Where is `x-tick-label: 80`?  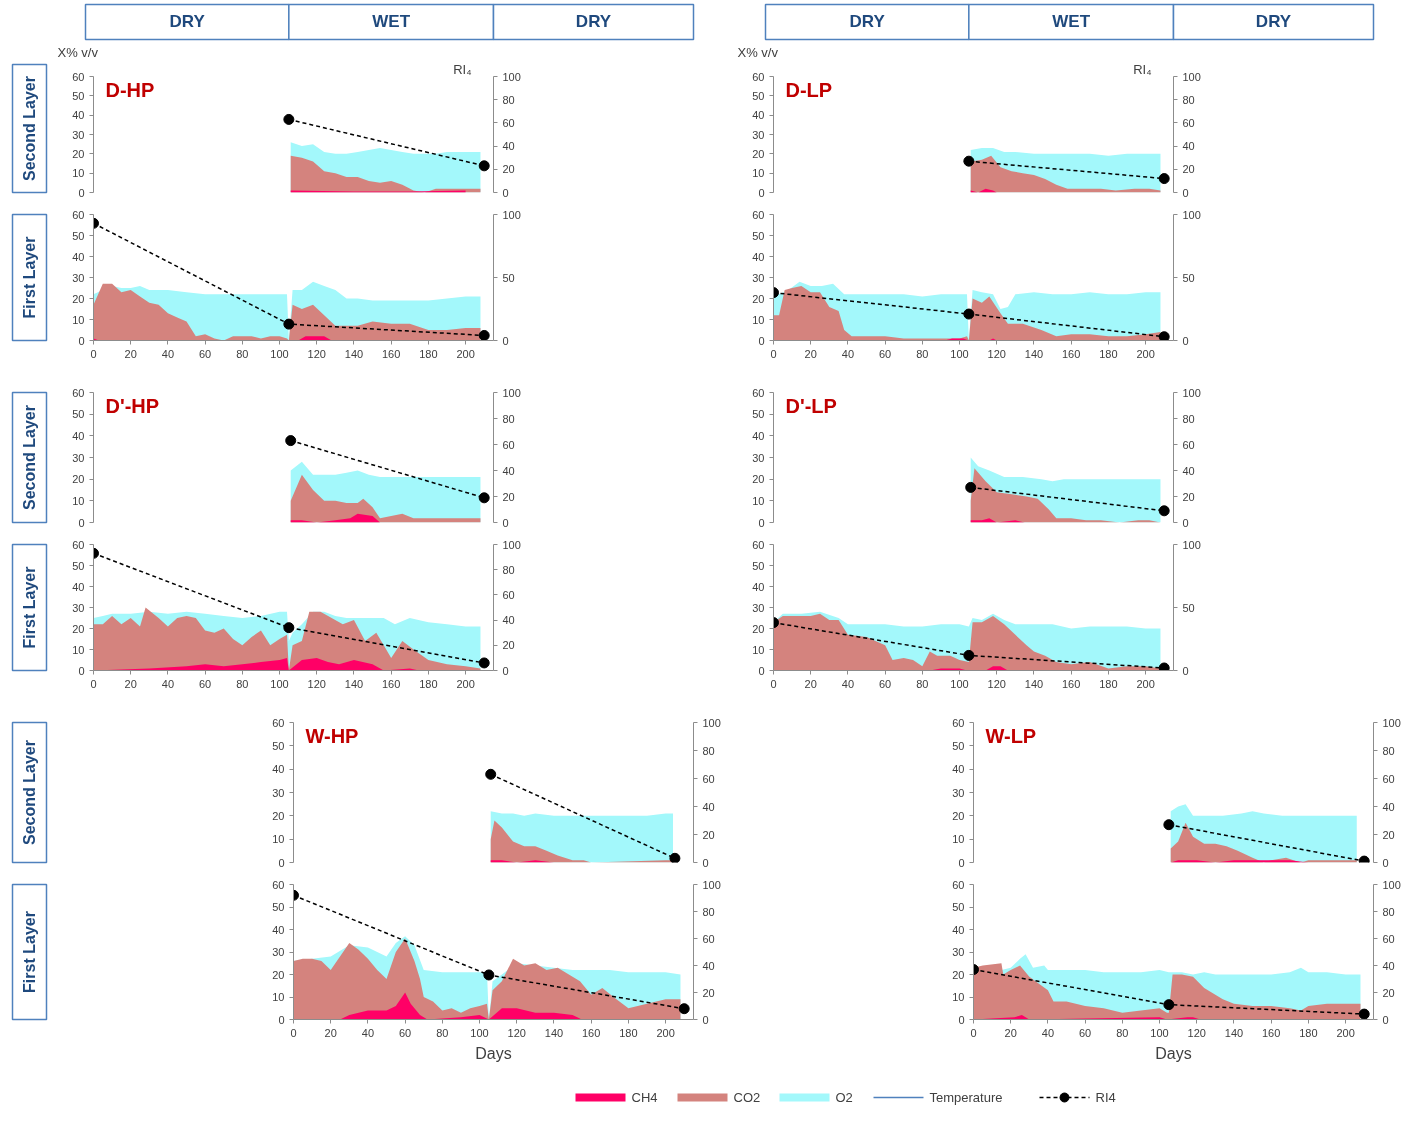
x-tick-label: 80 is located at coordinates (242, 683).